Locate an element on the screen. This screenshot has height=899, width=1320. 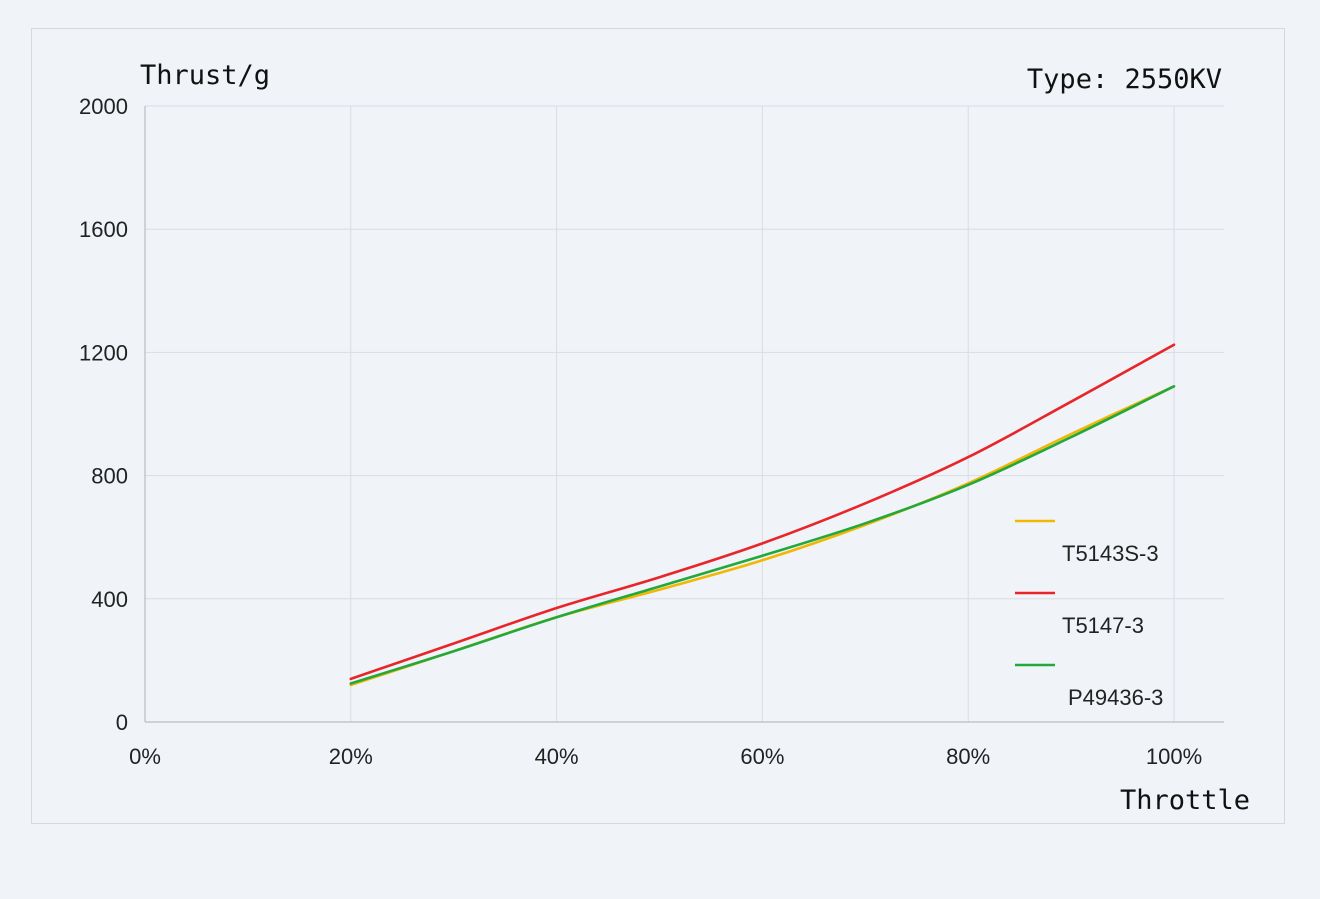
y-tick-label: 2000 is located at coordinates (103, 106).